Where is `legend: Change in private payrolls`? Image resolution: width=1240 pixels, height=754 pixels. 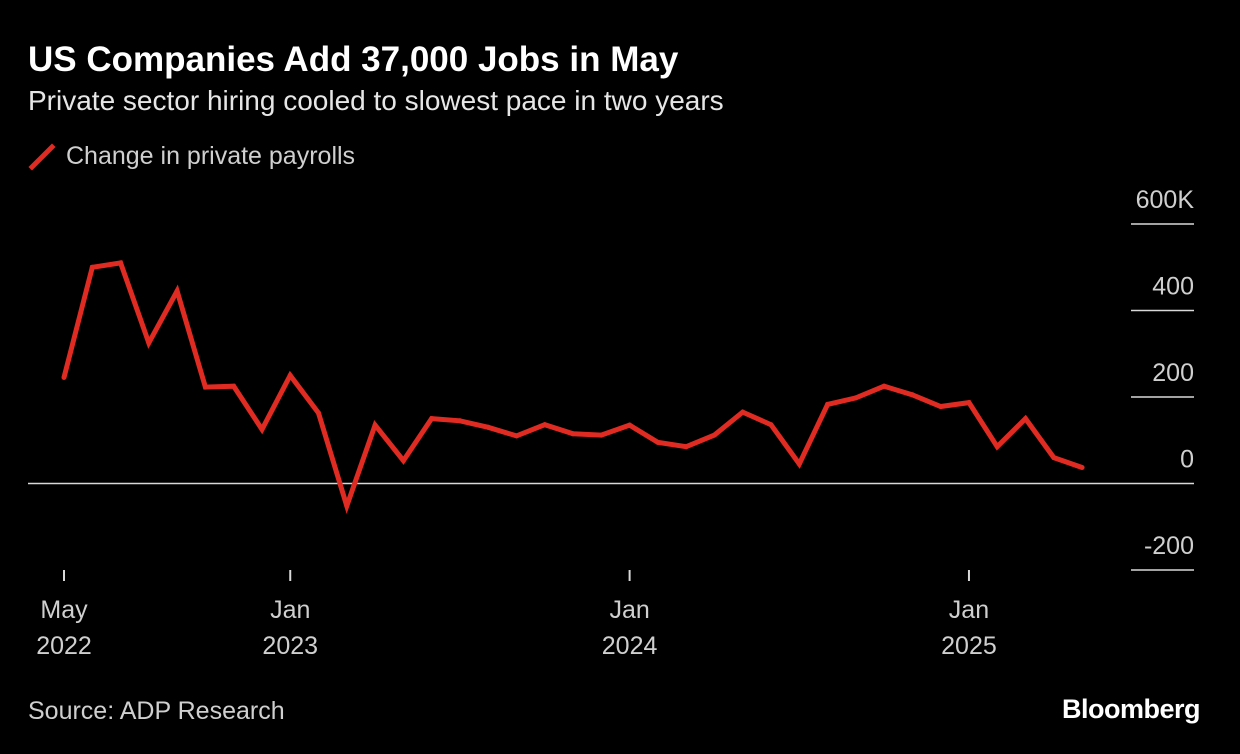
legend: Change in private payrolls is located at coordinates (191, 156).